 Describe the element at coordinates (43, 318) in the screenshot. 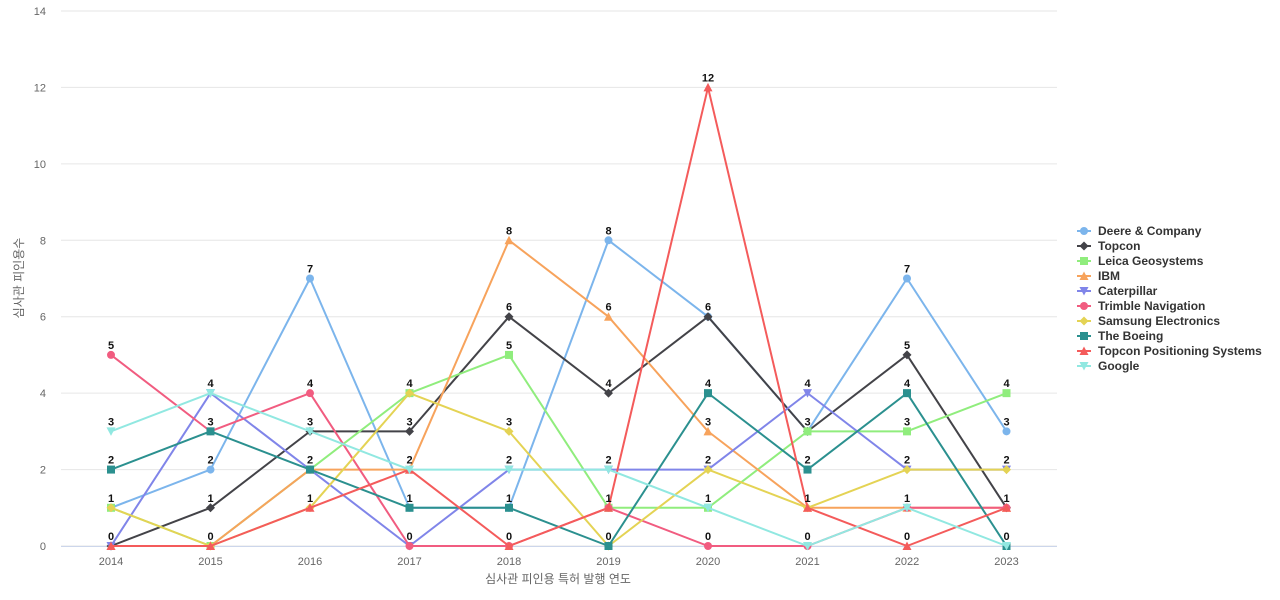

I see `y-tick-label: 6` at that location.